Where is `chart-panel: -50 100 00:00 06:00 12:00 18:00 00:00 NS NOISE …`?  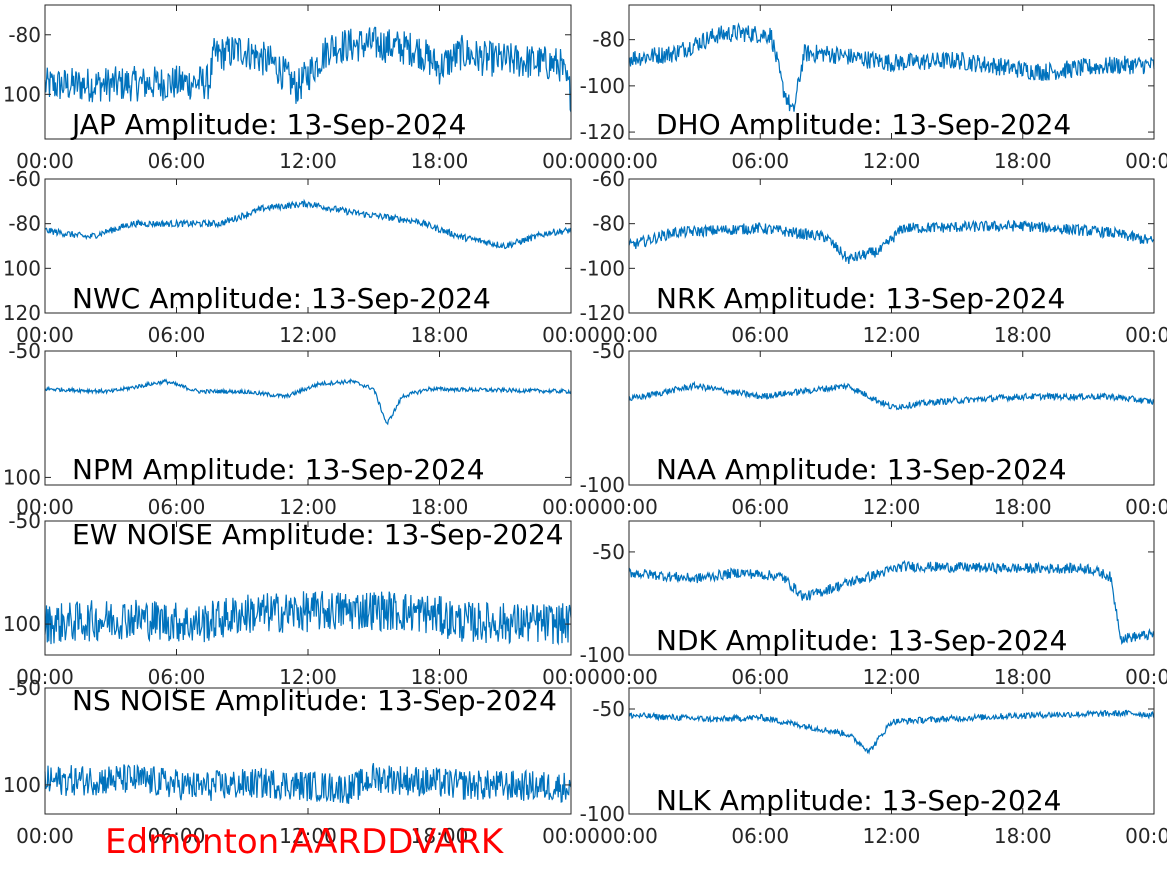 chart-panel: -50 100 00:00 06:00 12:00 18:00 00:00 NS NOISE … is located at coordinates (301, 762).